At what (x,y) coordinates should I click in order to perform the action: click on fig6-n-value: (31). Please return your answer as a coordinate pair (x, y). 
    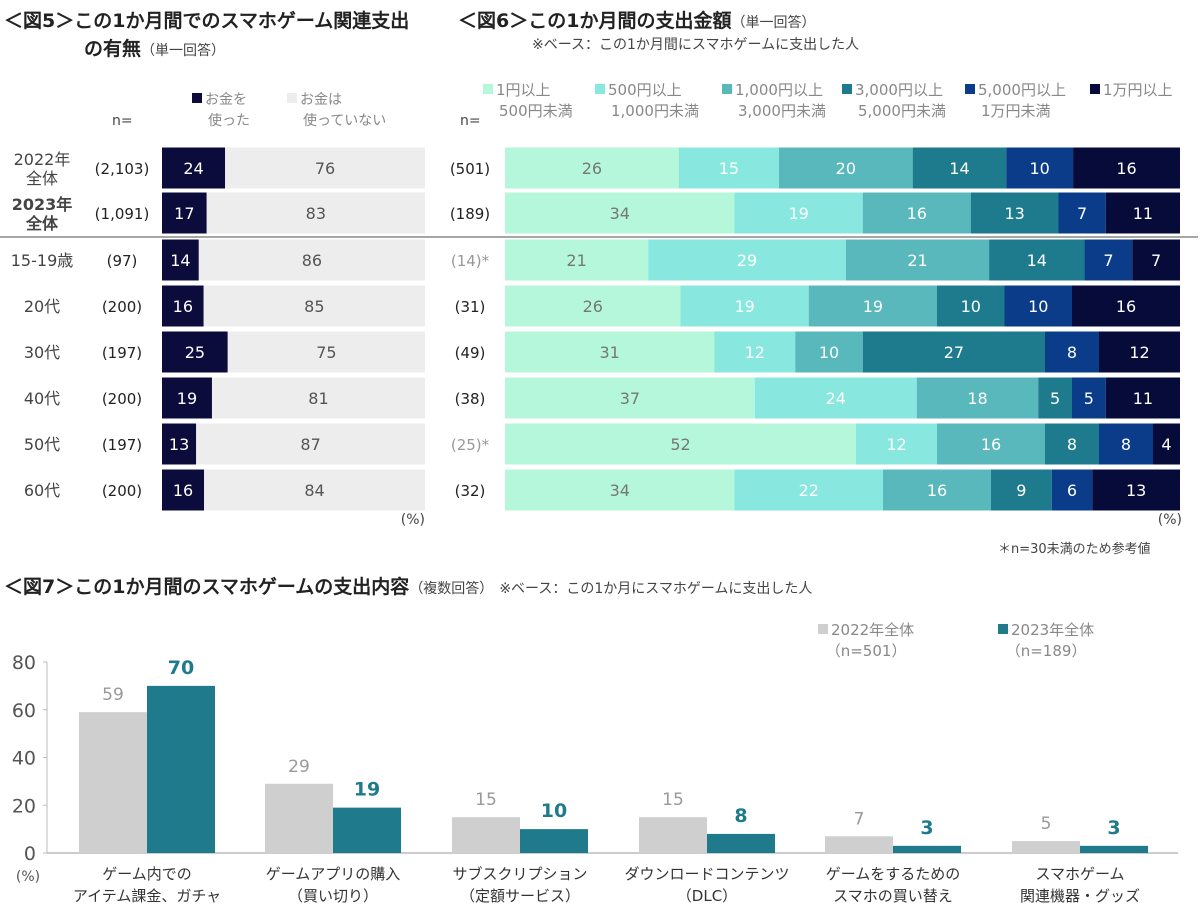
    Looking at the image, I should click on (470, 307).